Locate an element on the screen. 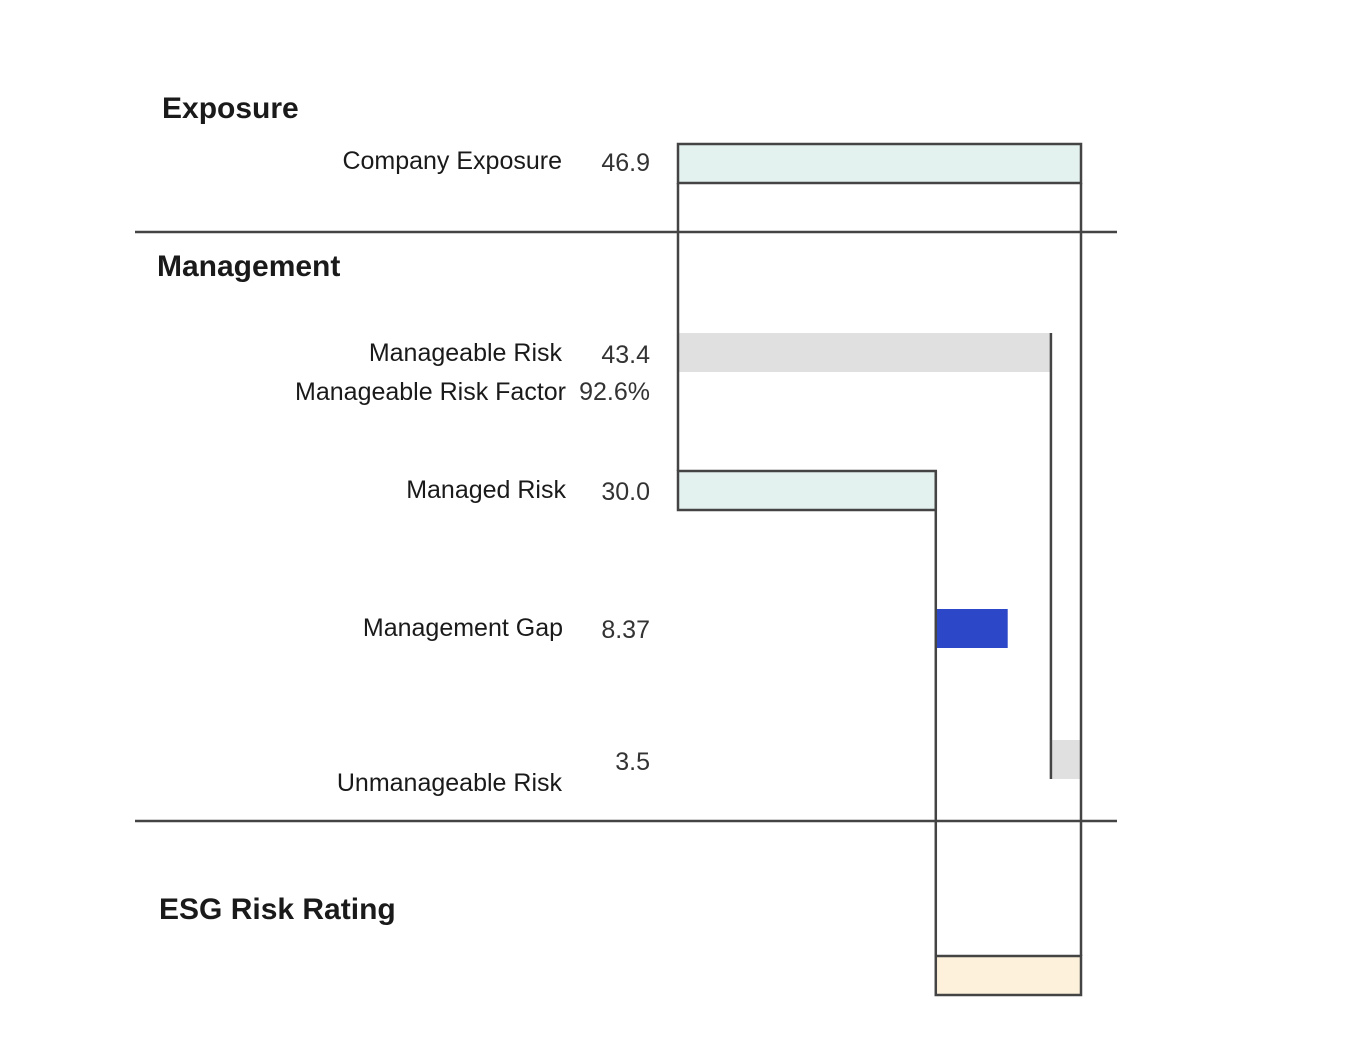 The width and height of the screenshot is (1354, 1059). bar-managed-risk is located at coordinates (807, 490).